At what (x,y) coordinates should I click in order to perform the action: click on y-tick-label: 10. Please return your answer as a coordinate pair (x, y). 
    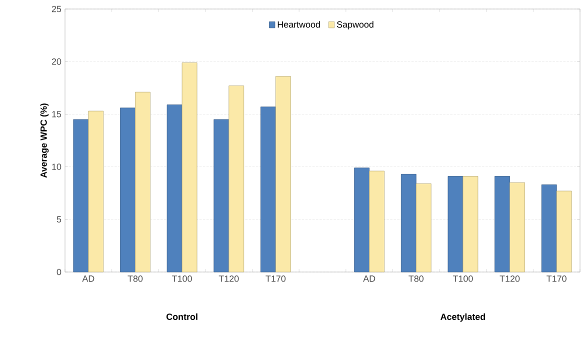
    Looking at the image, I should click on (57, 167).